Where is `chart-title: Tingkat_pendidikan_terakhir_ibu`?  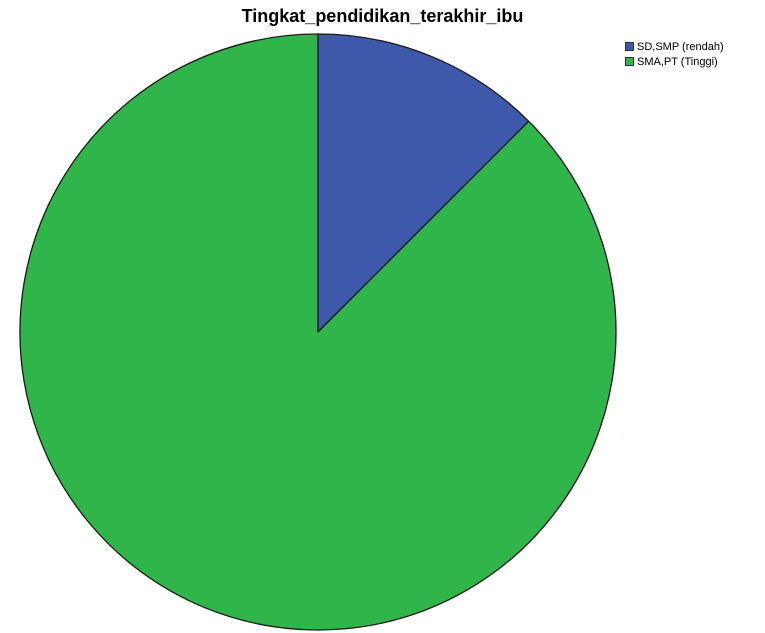 chart-title: Tingkat_pendidikan_terakhir_ibu is located at coordinates (382, 16).